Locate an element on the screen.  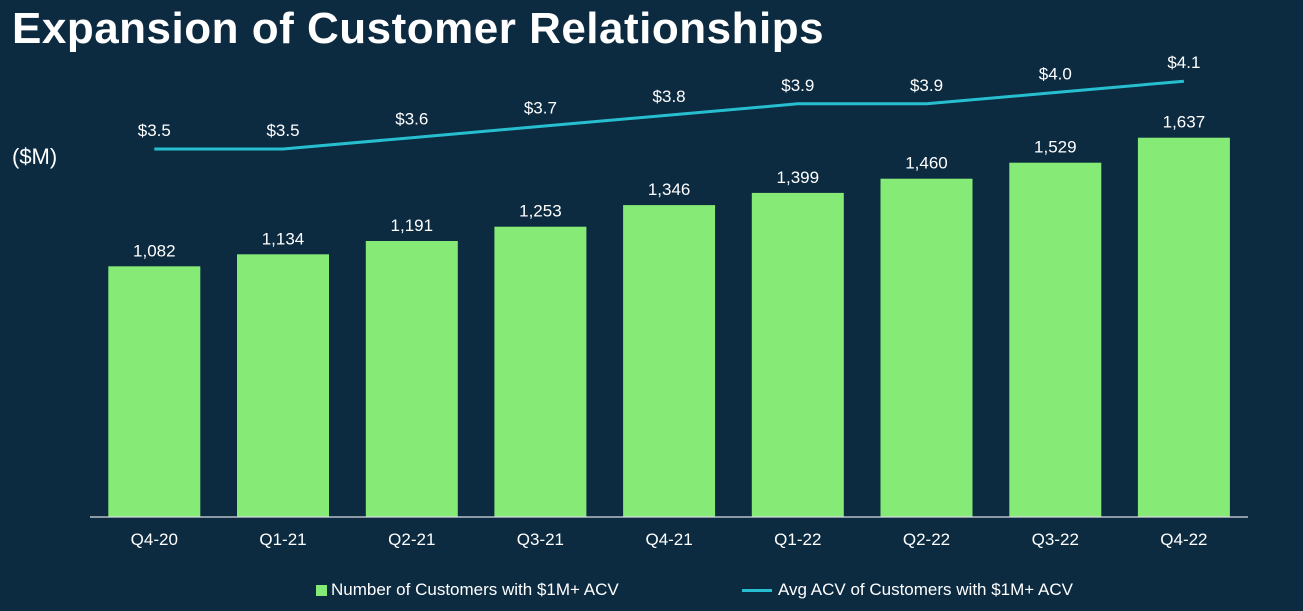
bar-value-label: 1,134 is located at coordinates (283, 238).